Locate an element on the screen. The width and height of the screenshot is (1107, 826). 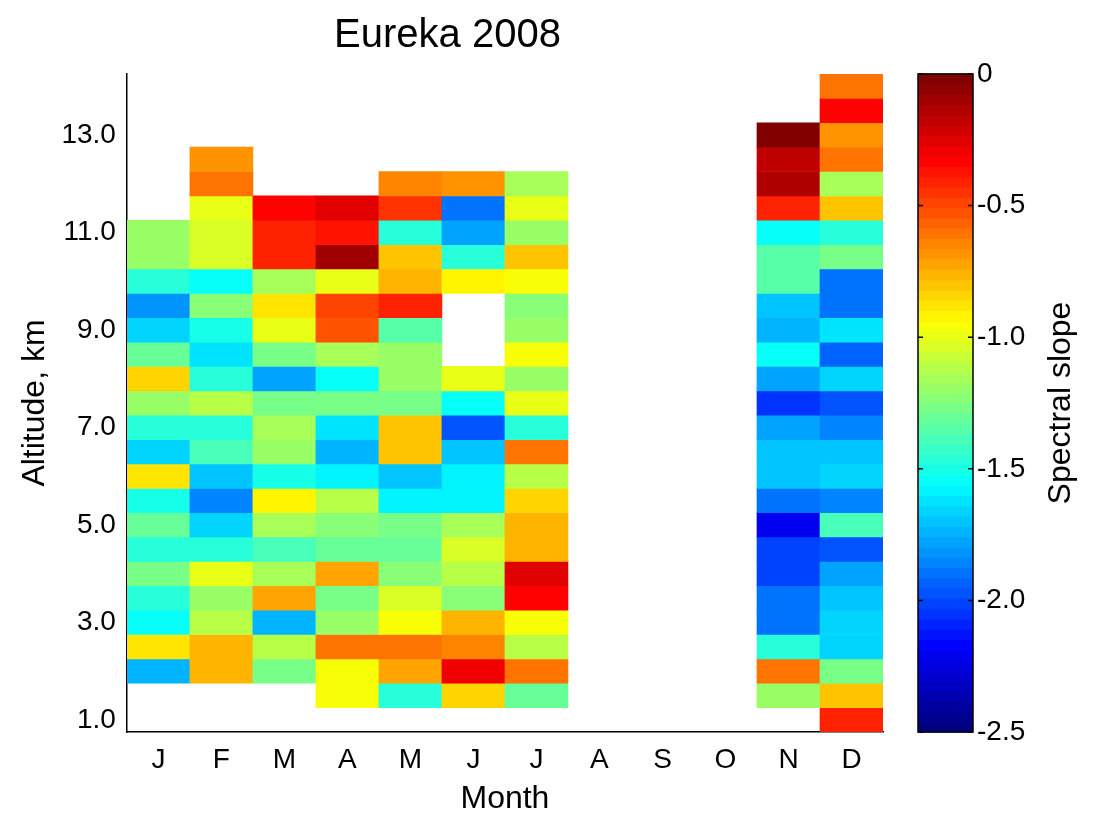
y-tick-label: 7.0 is located at coordinates (96, 426).